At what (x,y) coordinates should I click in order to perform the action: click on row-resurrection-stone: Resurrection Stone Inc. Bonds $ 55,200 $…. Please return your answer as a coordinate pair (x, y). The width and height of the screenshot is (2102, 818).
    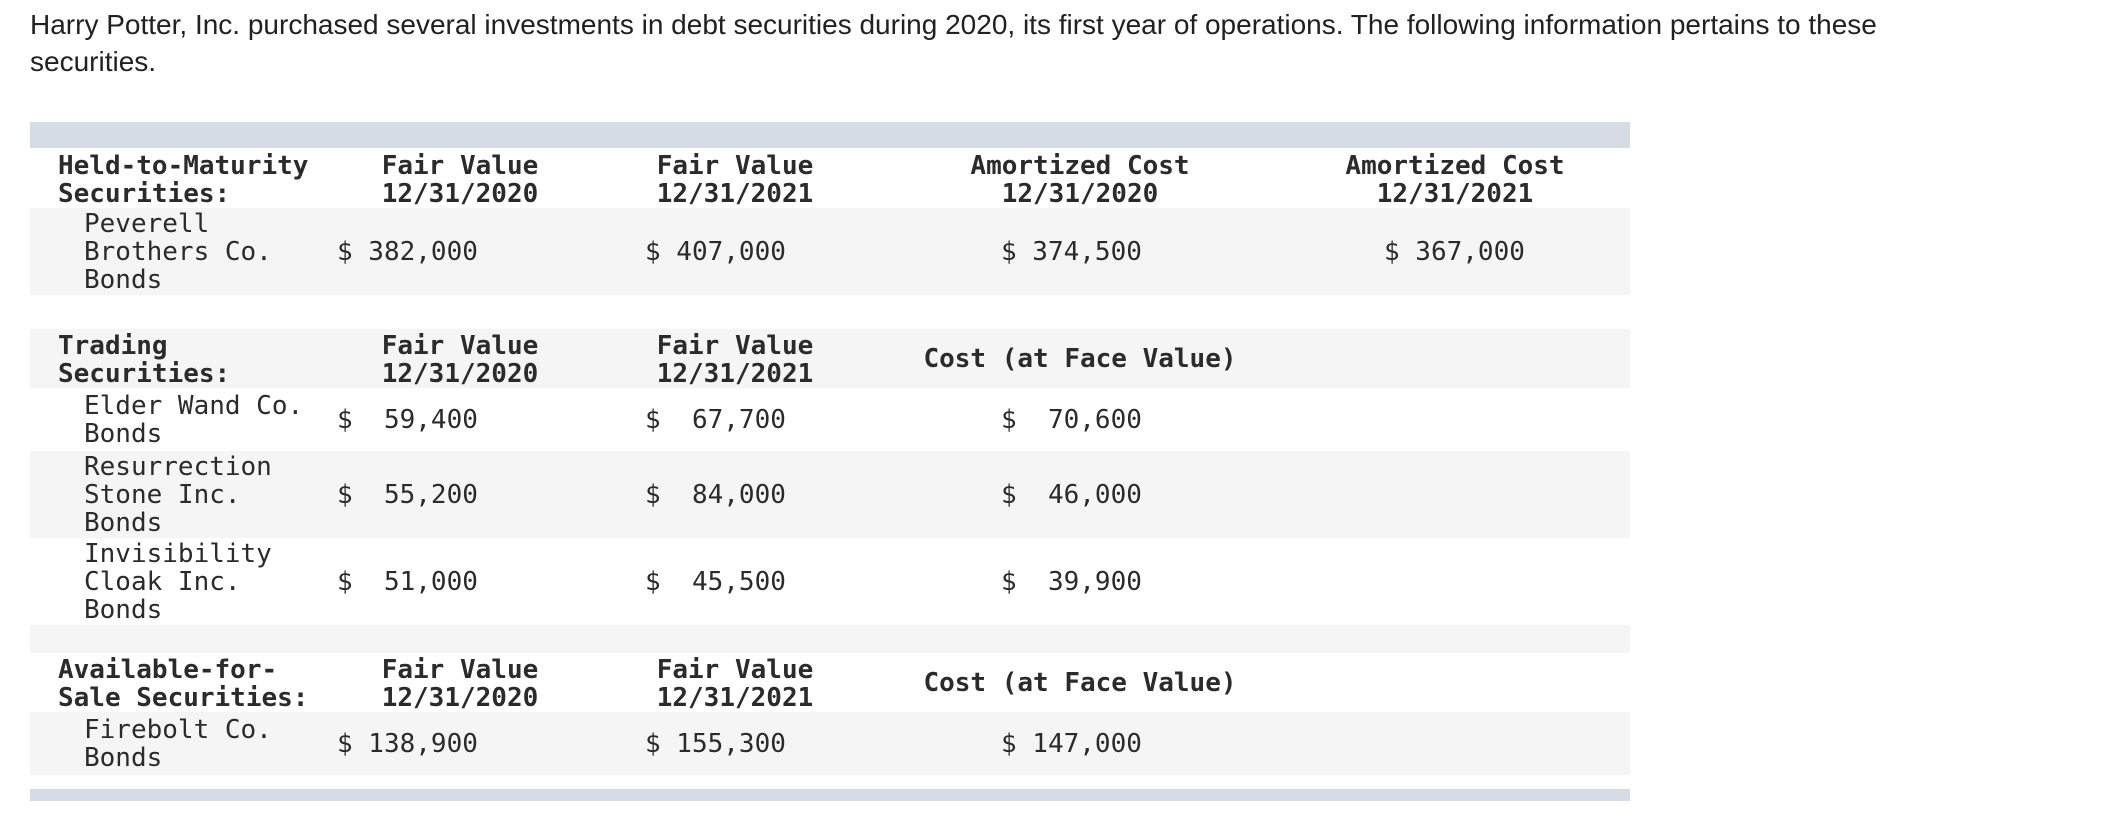
    Looking at the image, I should click on (830, 494).